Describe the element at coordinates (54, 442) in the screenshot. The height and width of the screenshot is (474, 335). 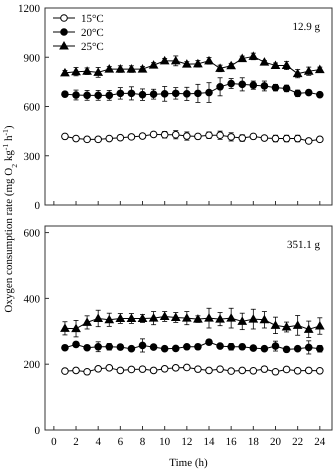
I see `x-tick-label: 0` at that location.